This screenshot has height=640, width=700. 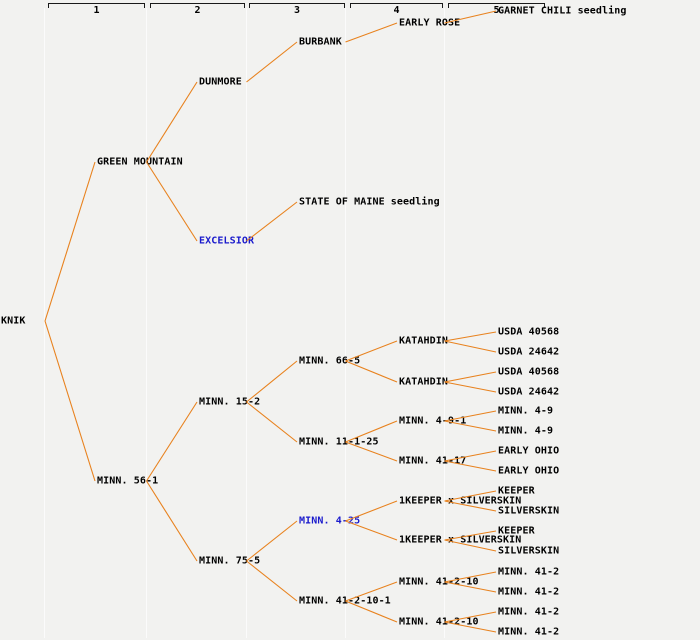 What do you see at coordinates (227, 241) in the screenshot?
I see `tree-node-excelsior: EXCELSIOR` at bounding box center [227, 241].